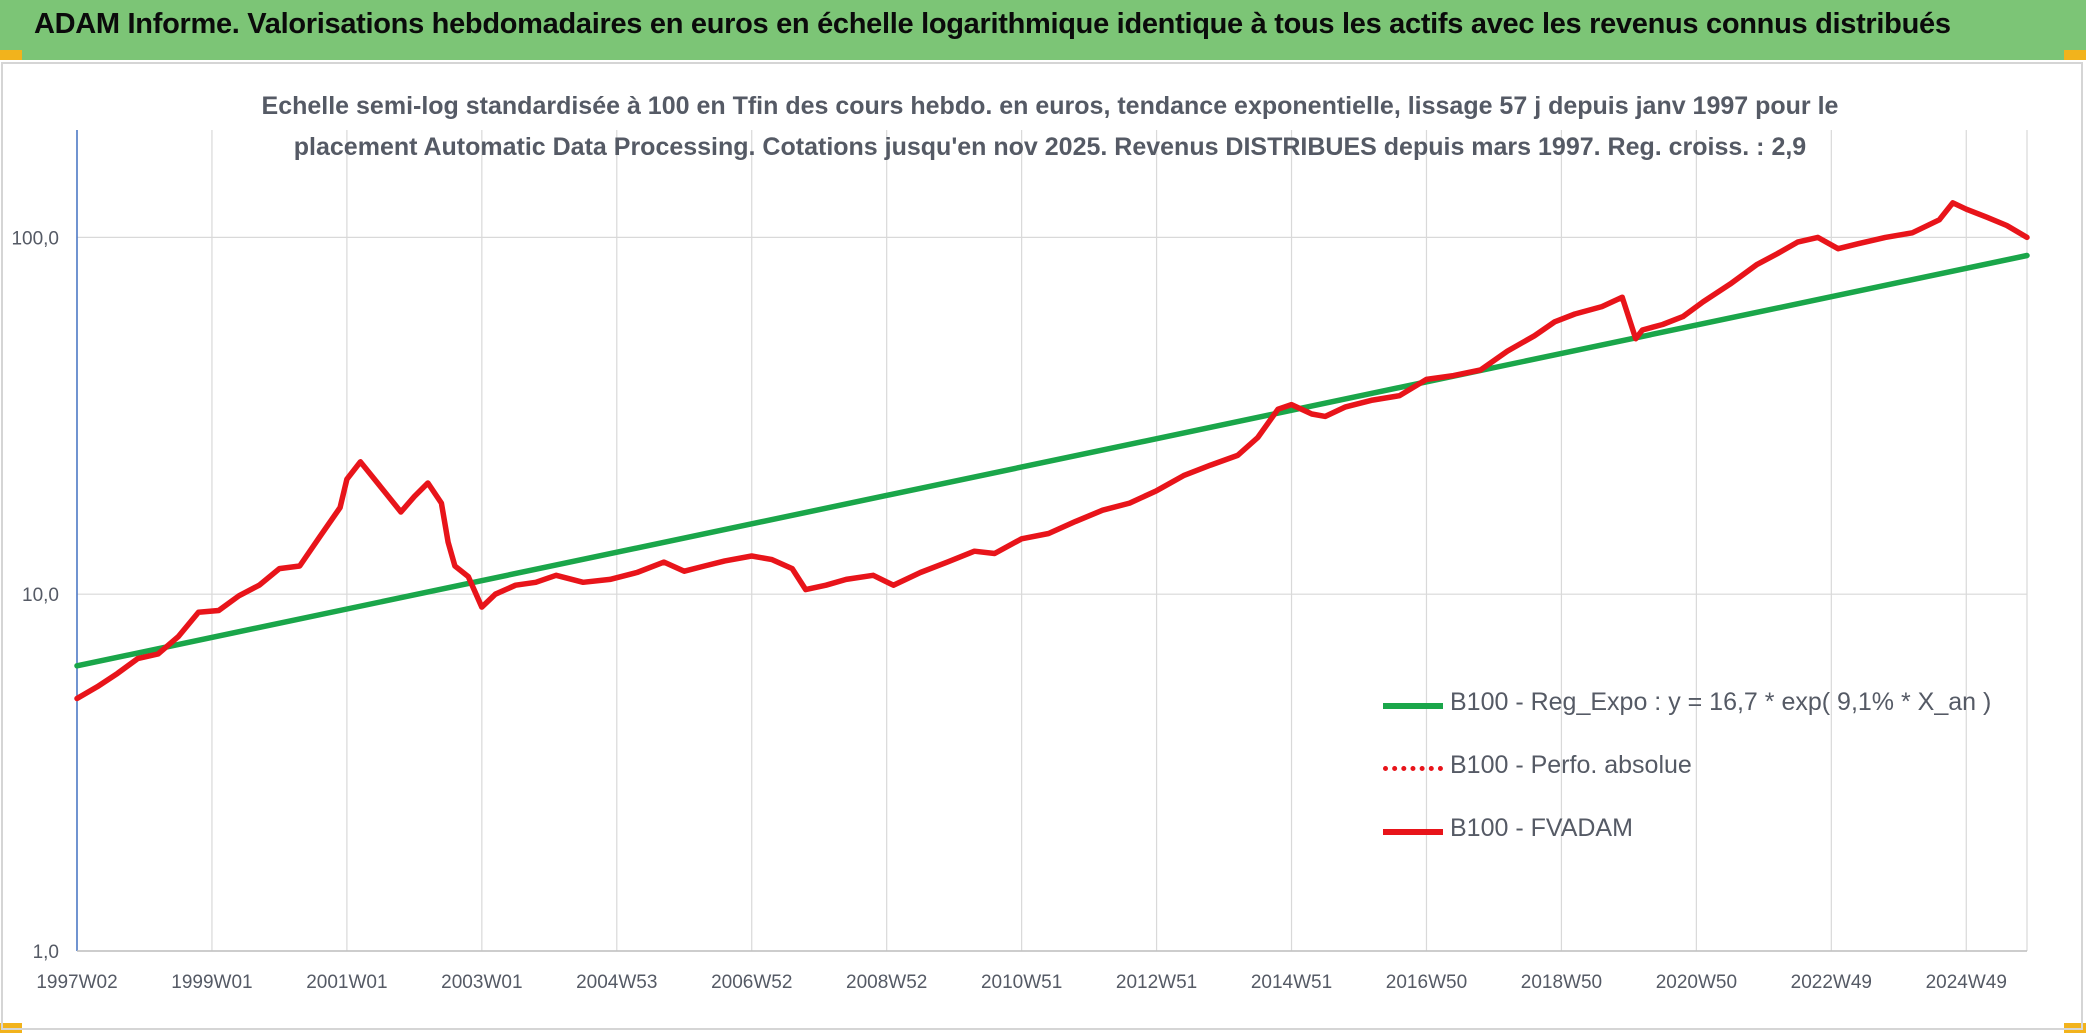  Describe the element at coordinates (1413, 832) in the screenshot. I see `legend-swatch-fvadam` at that location.